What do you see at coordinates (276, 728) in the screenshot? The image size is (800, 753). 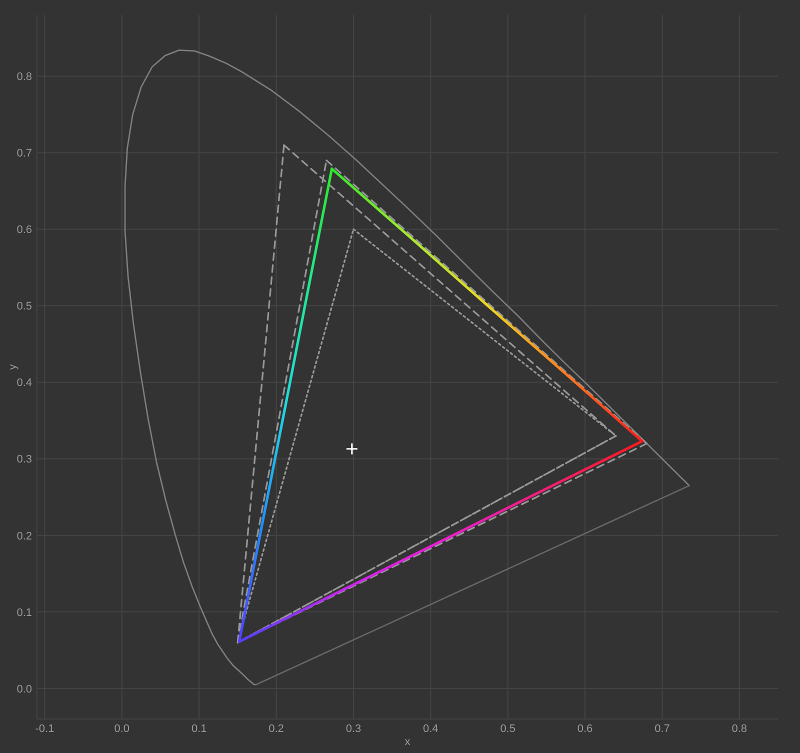 I see `x-tick-label: 0.2` at bounding box center [276, 728].